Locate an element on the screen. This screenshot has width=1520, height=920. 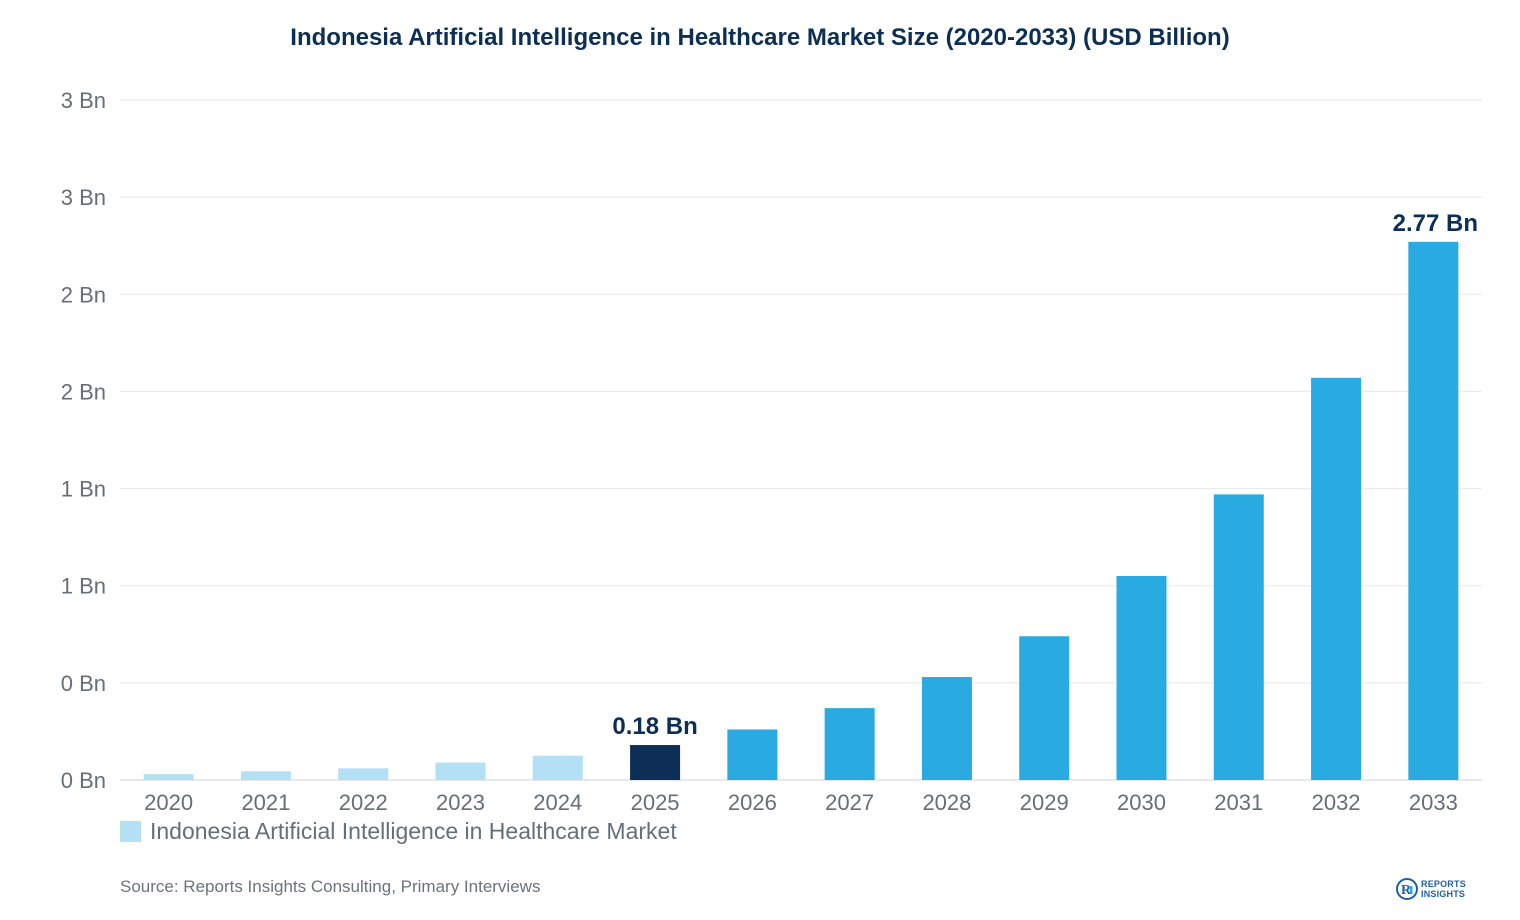
bar-2021 is located at coordinates (265, 775).